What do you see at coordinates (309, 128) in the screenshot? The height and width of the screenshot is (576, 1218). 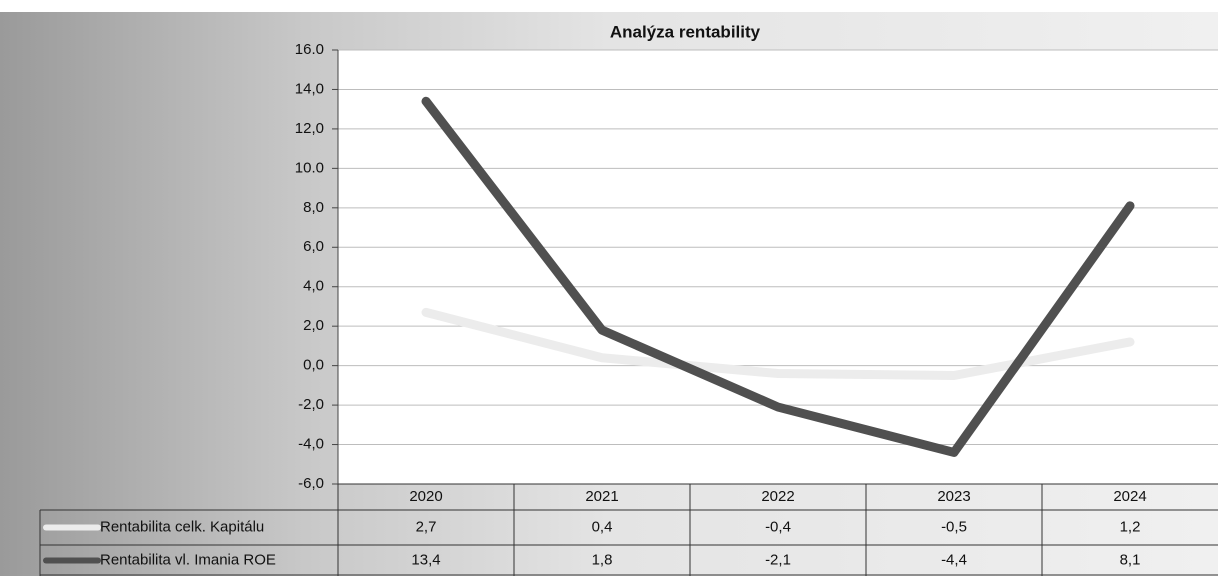 I see `y-tick-label: 12,0` at bounding box center [309, 128].